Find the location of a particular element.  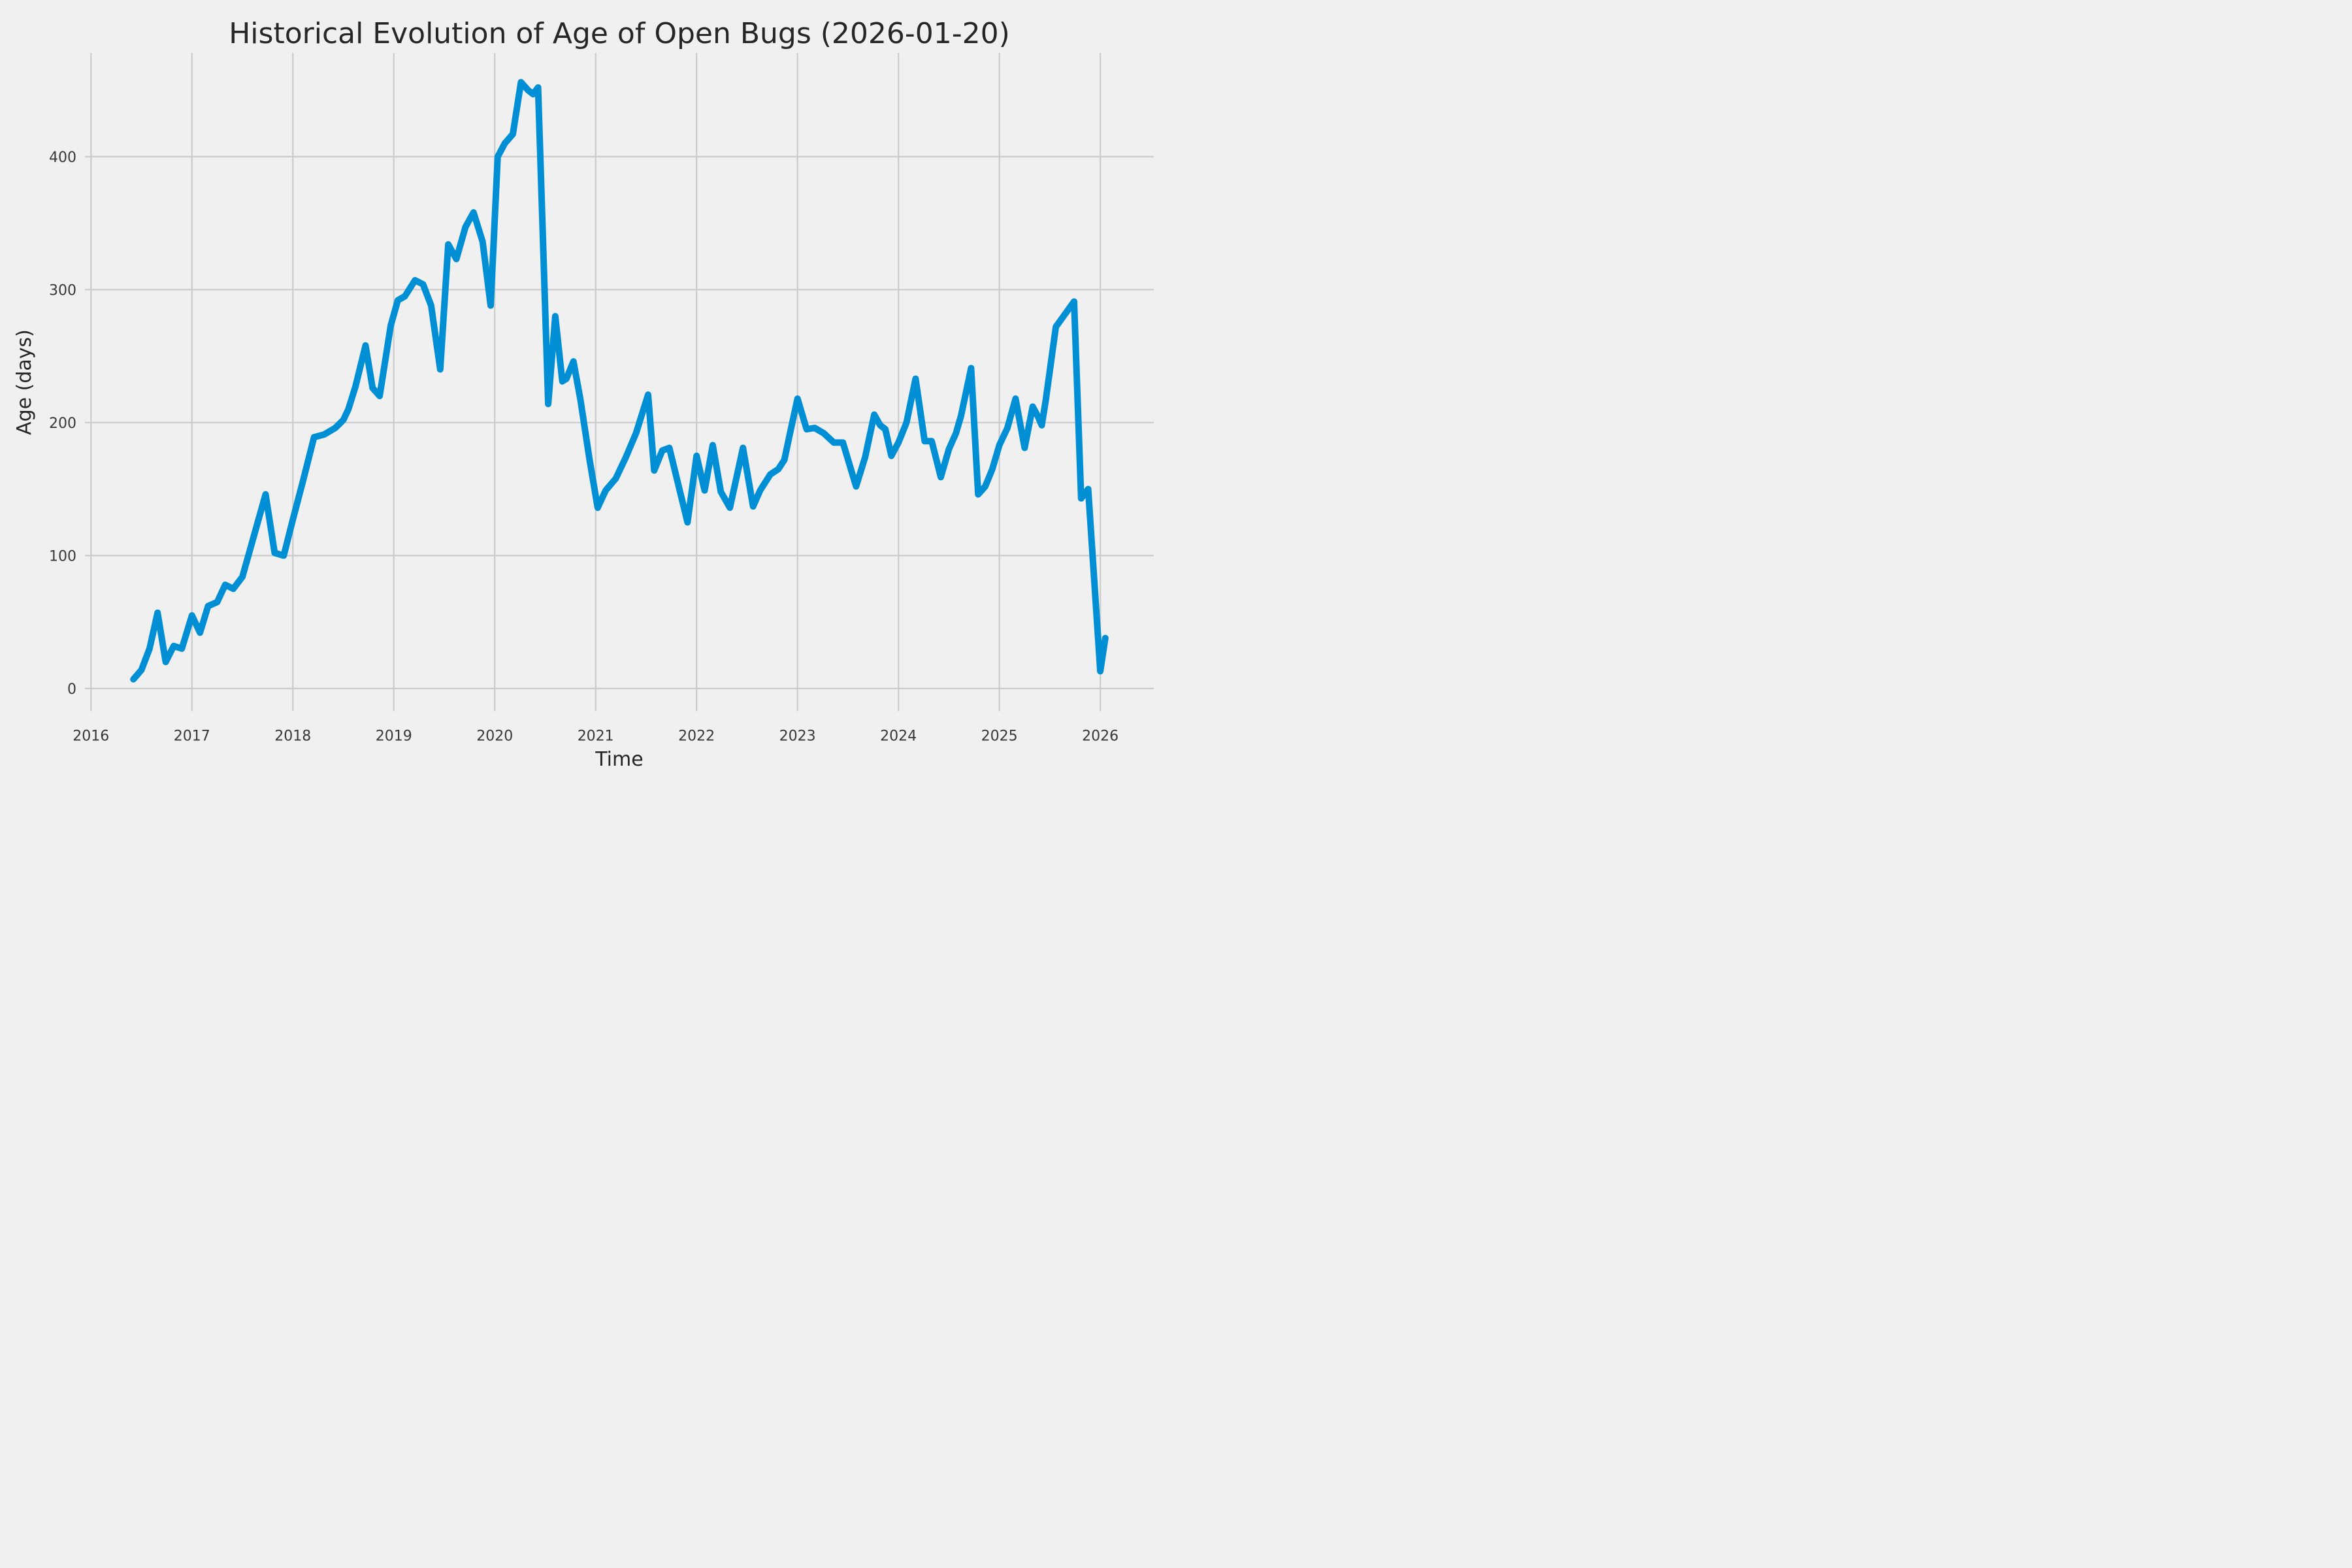

y-tick-label: 0 is located at coordinates (71, 689).